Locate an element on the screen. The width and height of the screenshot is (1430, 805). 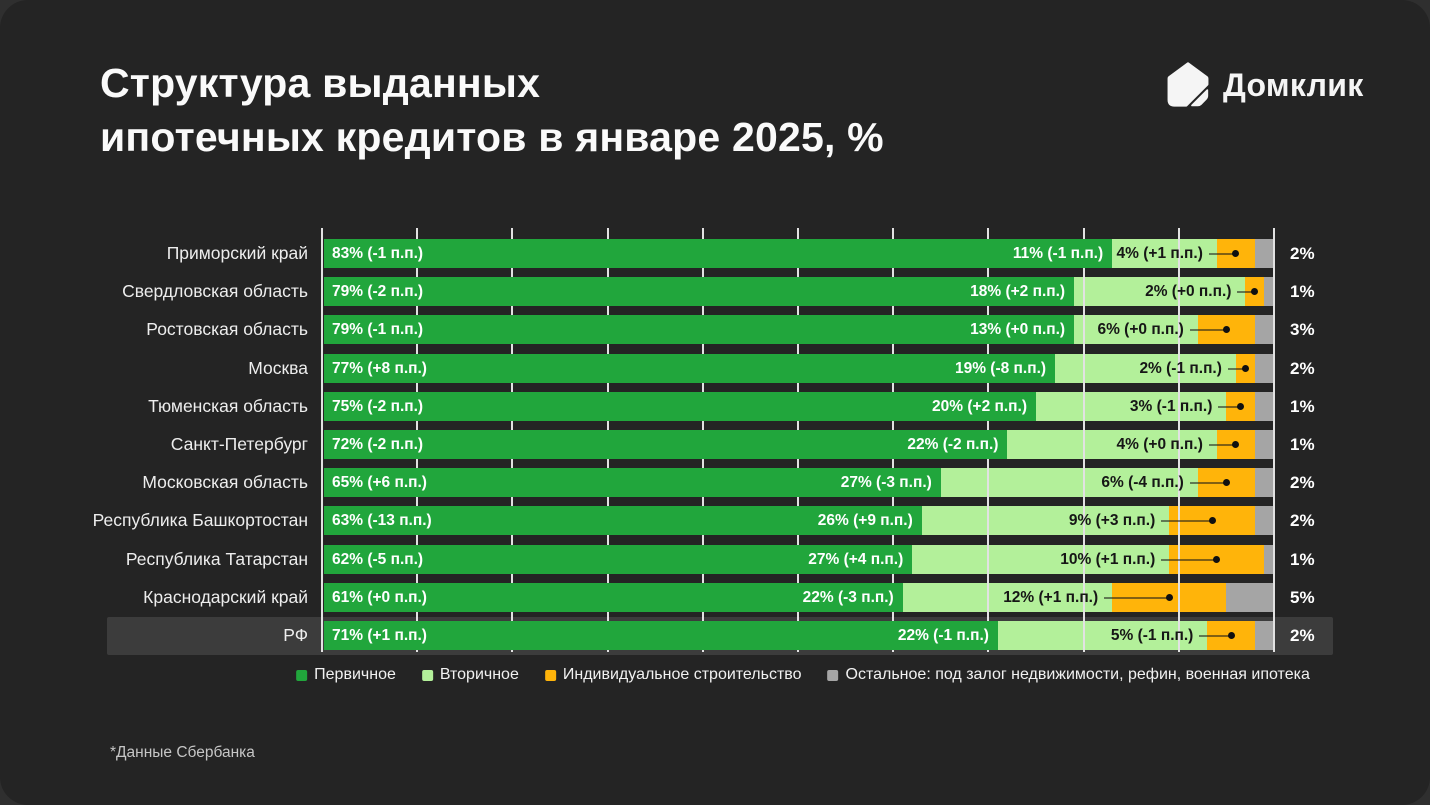
segment-value-label: 75% (-2 п.п.) is located at coordinates (378, 406).